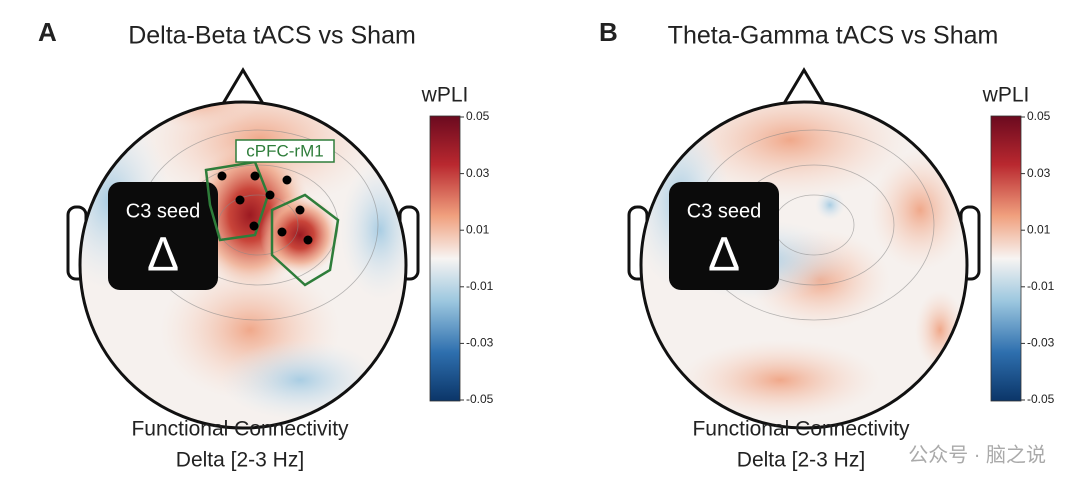 The image size is (1080, 496). What do you see at coordinates (47, 32) in the screenshot?
I see `panel-label: A` at bounding box center [47, 32].